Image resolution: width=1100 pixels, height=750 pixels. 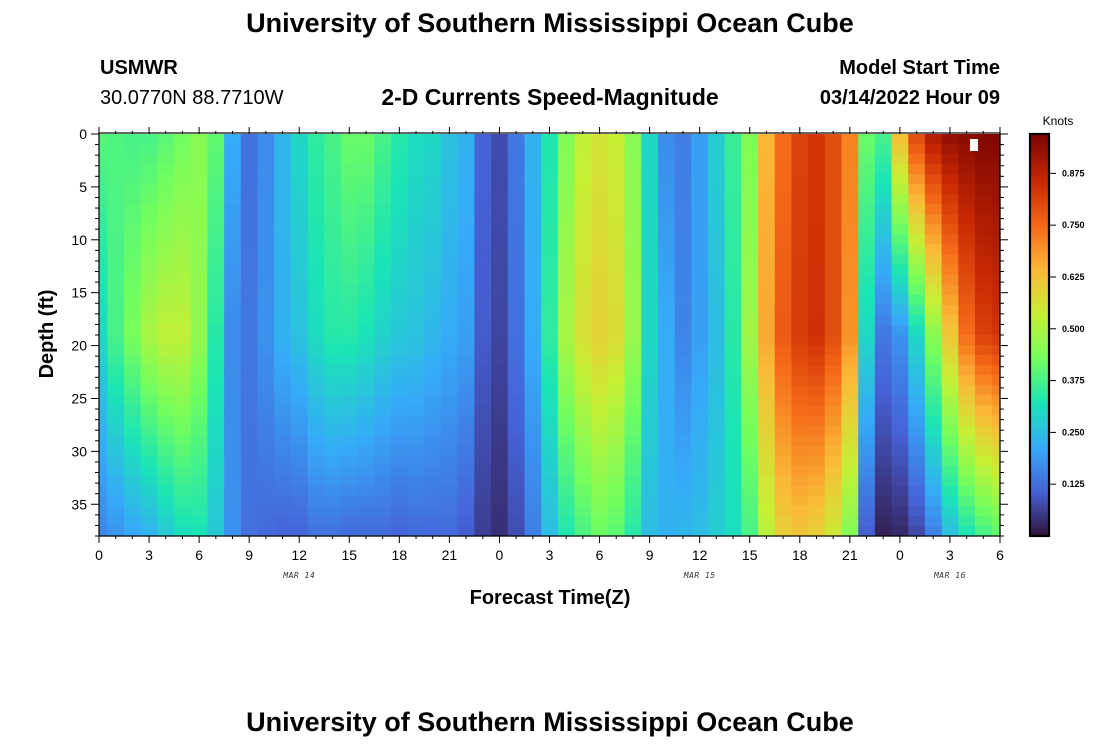 I want to click on y-tick-label: 35, so click(x=79, y=504).